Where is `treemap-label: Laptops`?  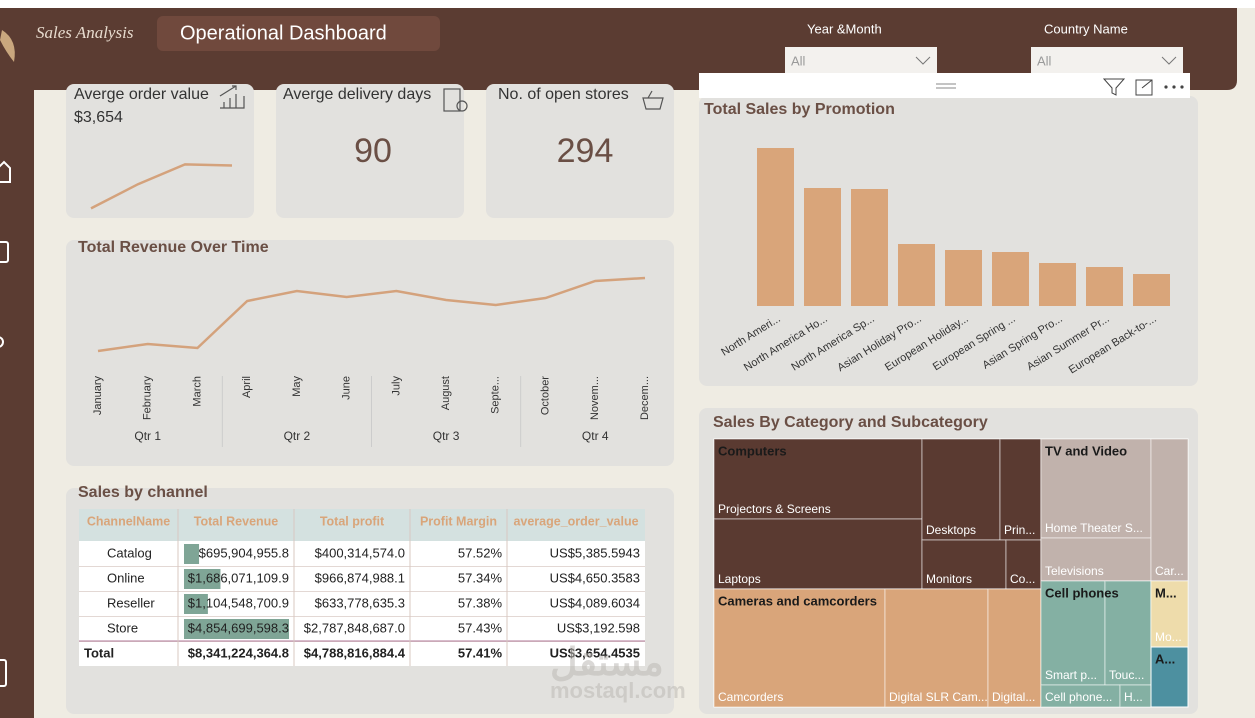 treemap-label: Laptops is located at coordinates (739, 579).